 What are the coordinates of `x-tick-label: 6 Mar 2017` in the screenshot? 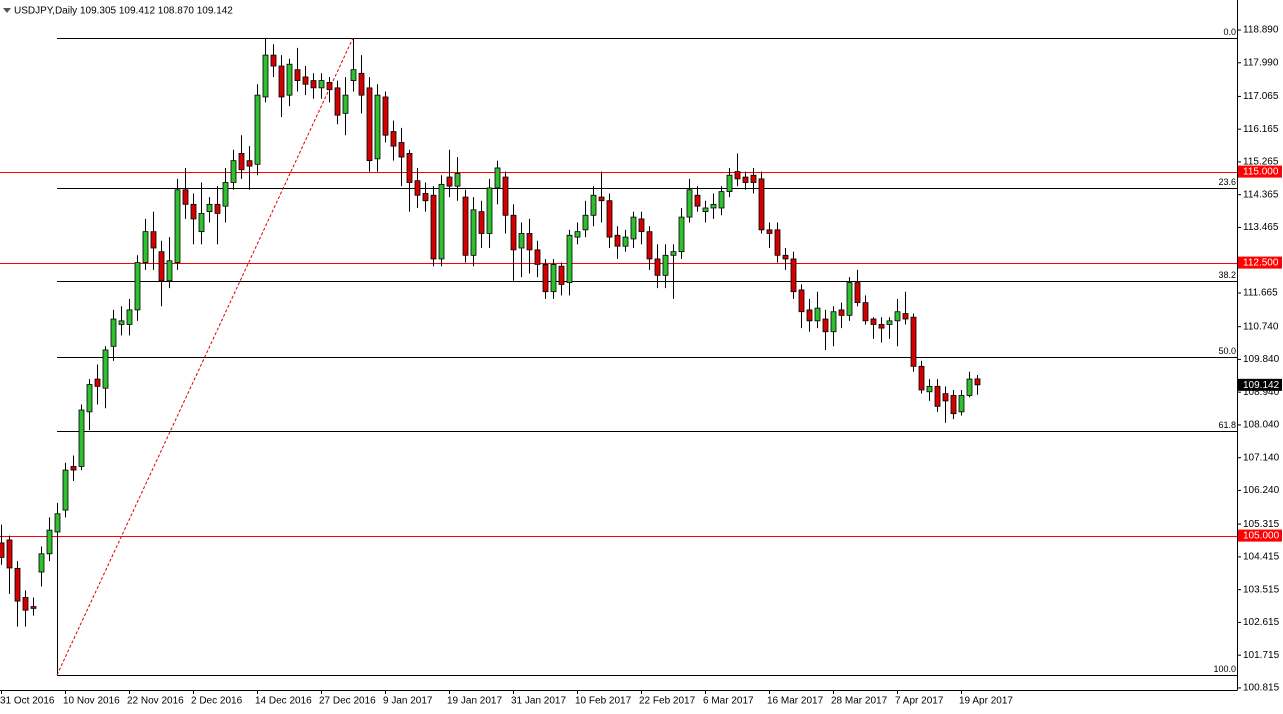 It's located at (728, 701).